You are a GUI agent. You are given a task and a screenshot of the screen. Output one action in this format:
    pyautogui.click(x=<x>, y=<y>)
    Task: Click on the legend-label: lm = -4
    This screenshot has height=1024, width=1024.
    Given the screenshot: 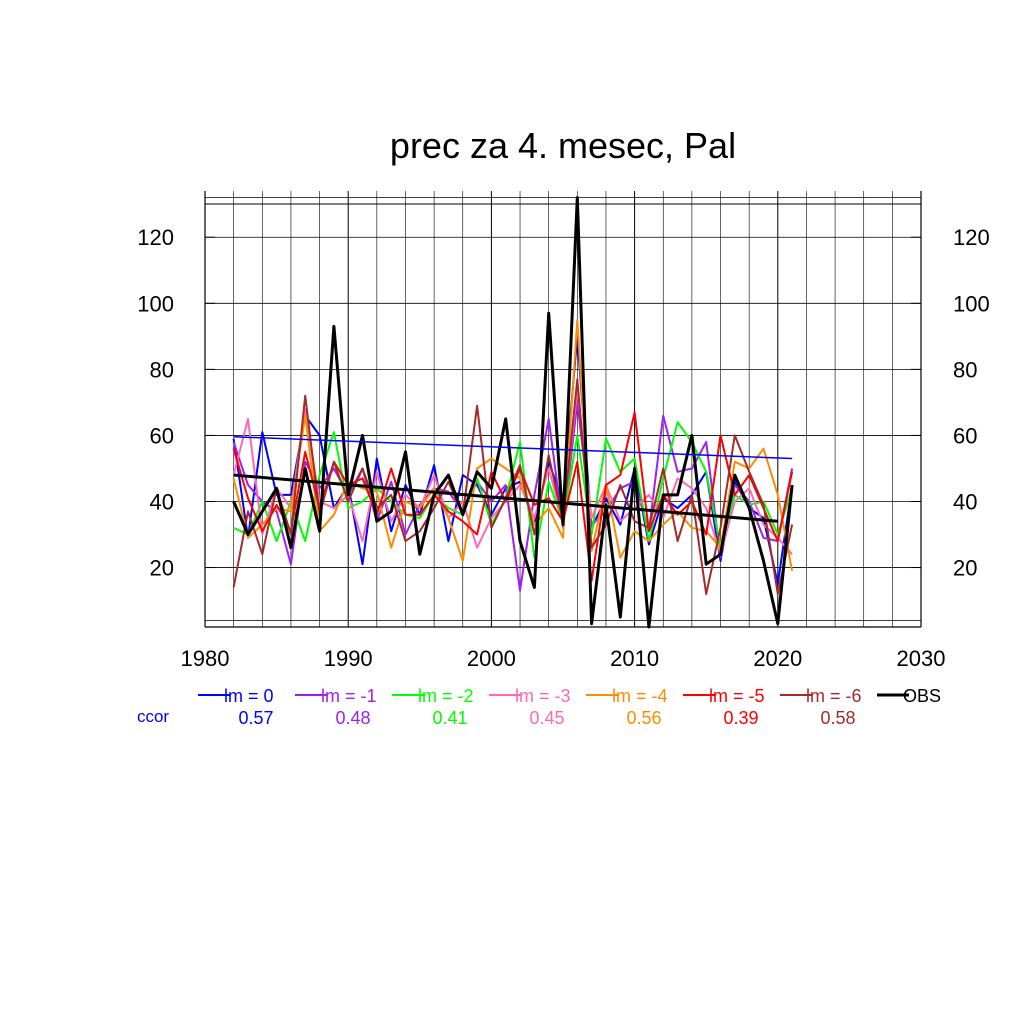 What is the action you would take?
    pyautogui.click(x=640, y=696)
    